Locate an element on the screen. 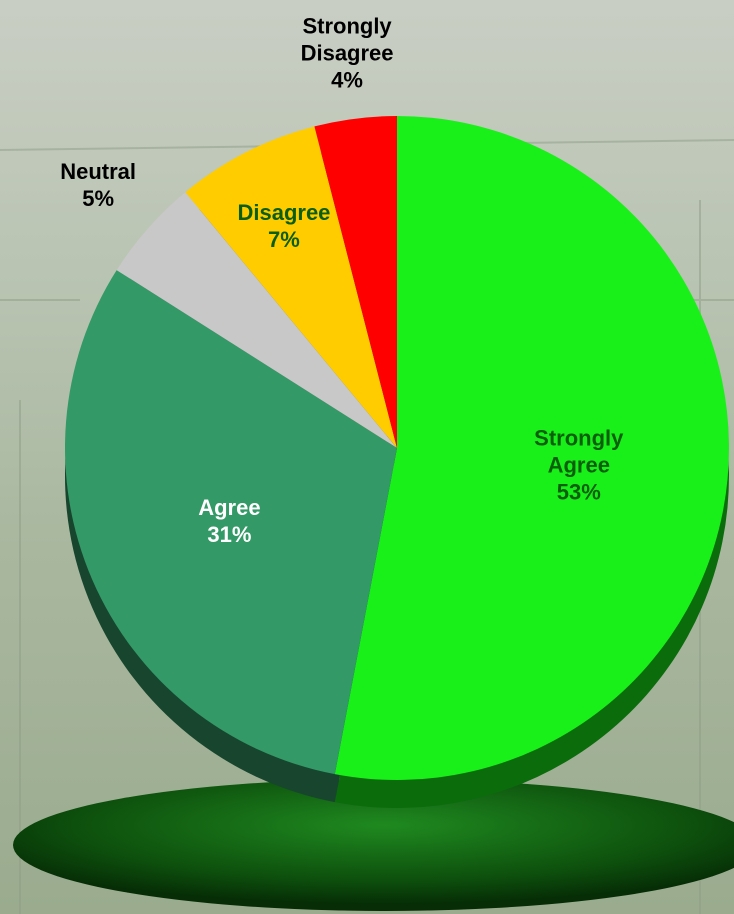 The height and width of the screenshot is (914, 734). data-label: Neutral 5% is located at coordinates (98, 185).